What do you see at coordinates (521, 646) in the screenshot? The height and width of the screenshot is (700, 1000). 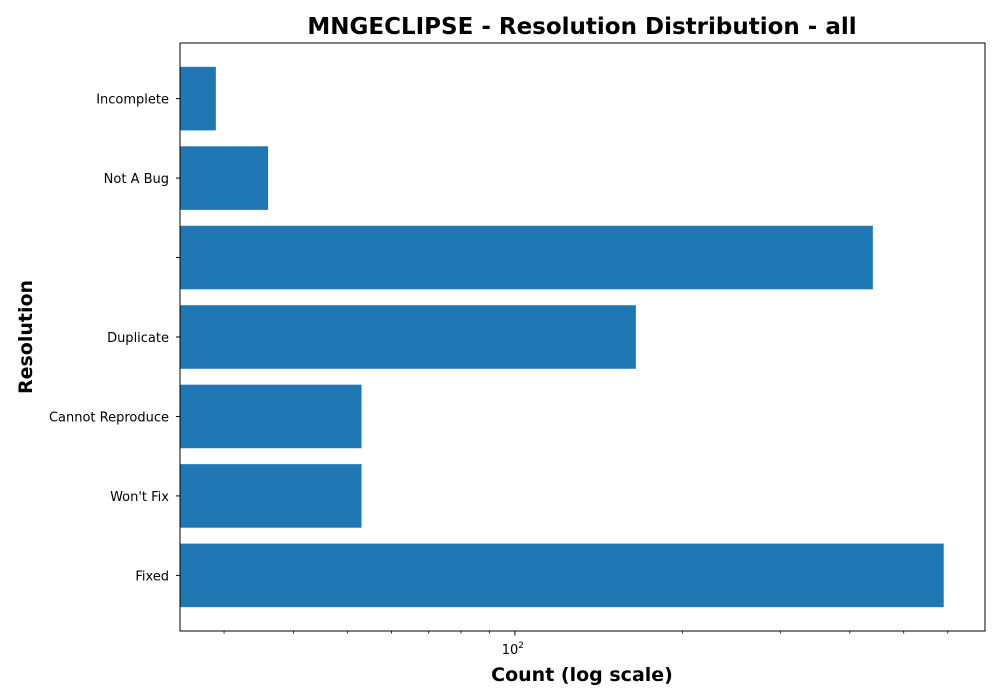 I see `x-tick-label-exponent: 2` at bounding box center [521, 646].